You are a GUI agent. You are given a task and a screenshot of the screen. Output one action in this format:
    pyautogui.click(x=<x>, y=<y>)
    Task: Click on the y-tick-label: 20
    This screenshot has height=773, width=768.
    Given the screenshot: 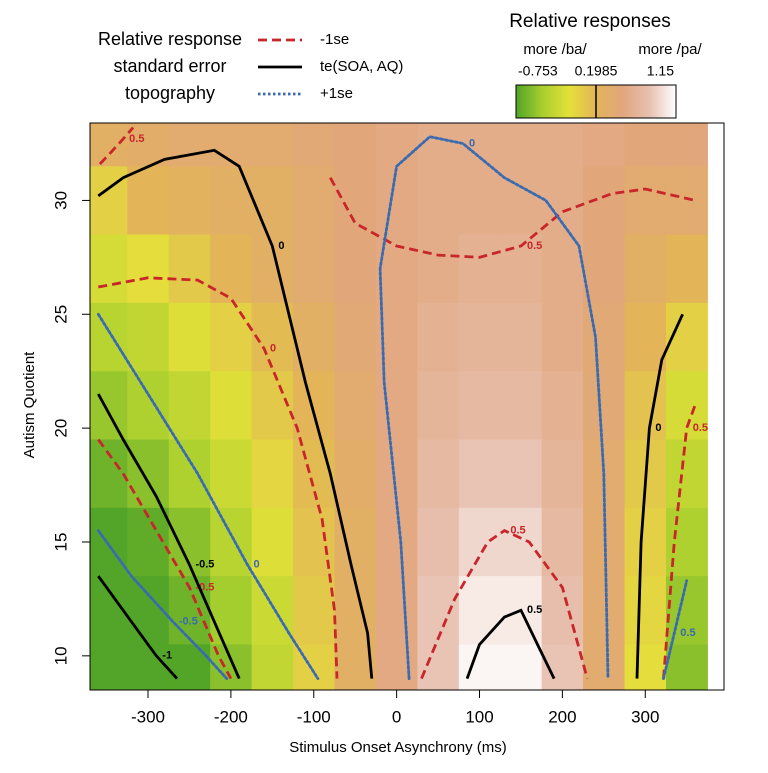 What is the action you would take?
    pyautogui.click(x=60, y=428)
    